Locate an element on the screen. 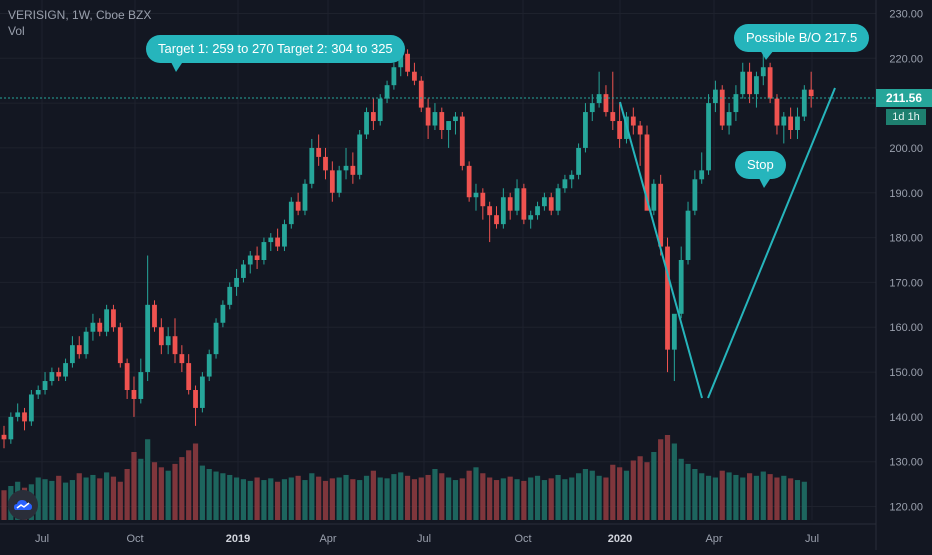 The width and height of the screenshot is (932, 555). volume-indicator-label: Vol is located at coordinates (16, 31).